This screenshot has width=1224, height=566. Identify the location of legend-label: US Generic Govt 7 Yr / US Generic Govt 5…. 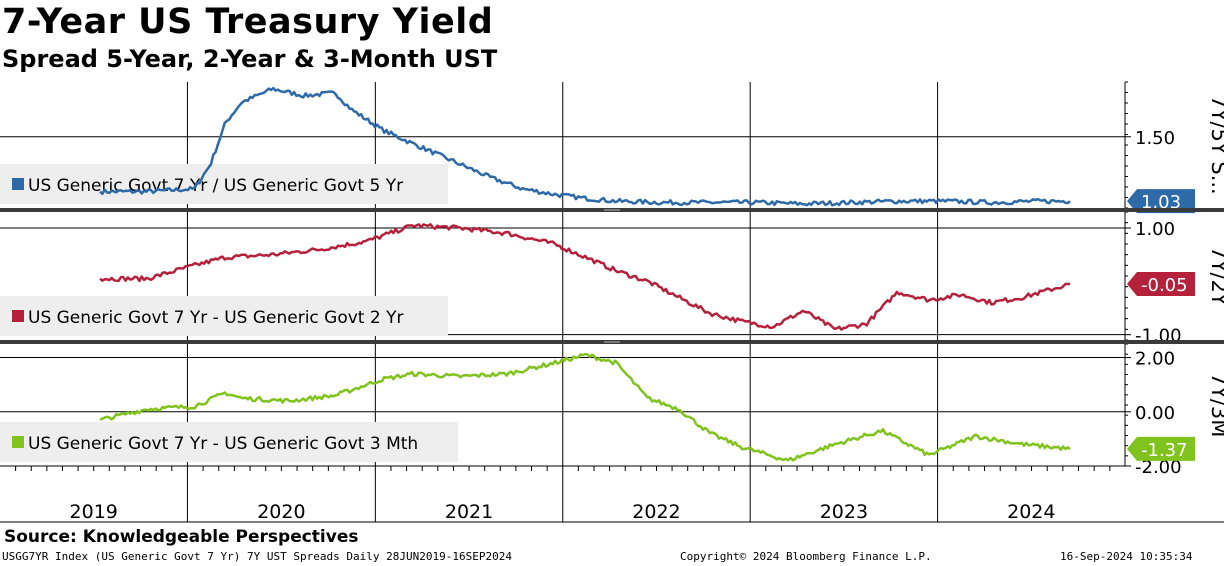
(215, 186).